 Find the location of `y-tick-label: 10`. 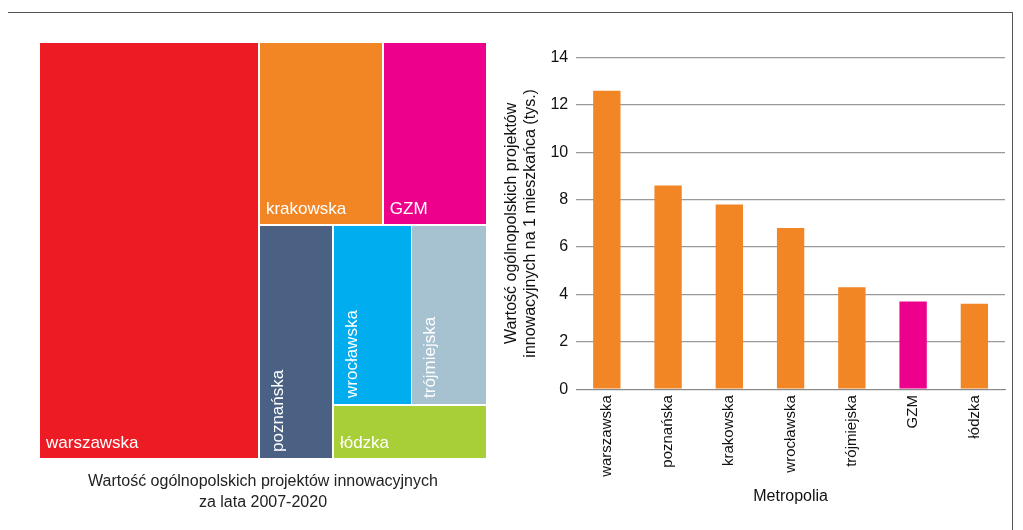

y-tick-label: 10 is located at coordinates (559, 151).